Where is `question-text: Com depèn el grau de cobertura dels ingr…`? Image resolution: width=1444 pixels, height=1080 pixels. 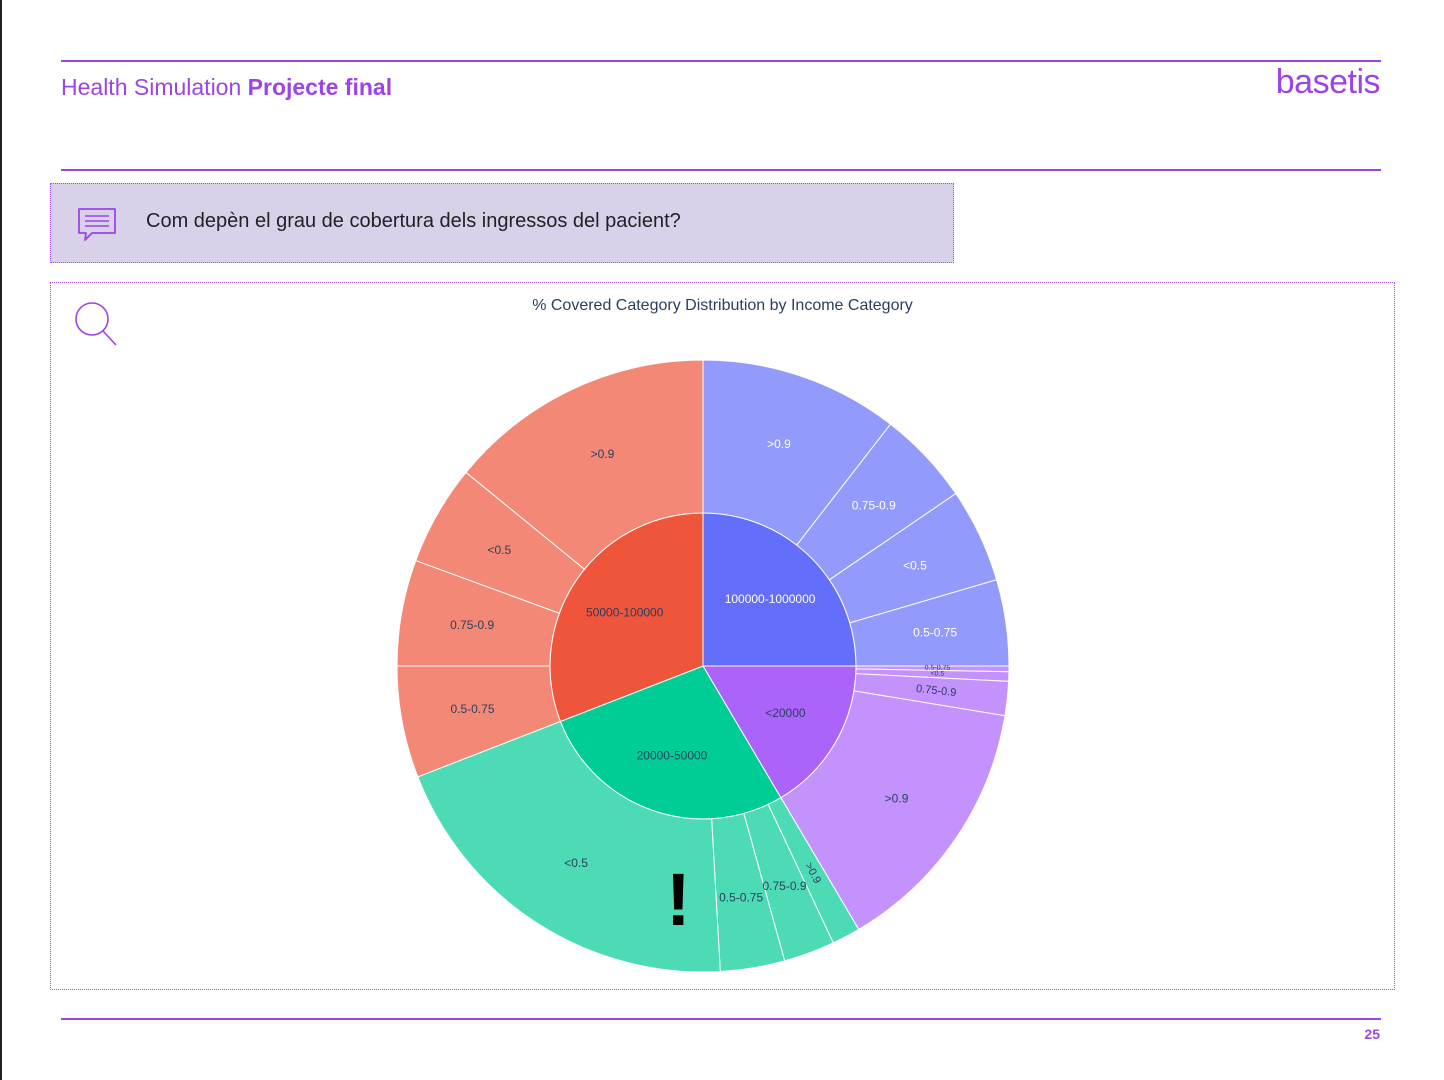
question-text: Com depèn el grau de cobertura dels ingr… is located at coordinates (413, 221).